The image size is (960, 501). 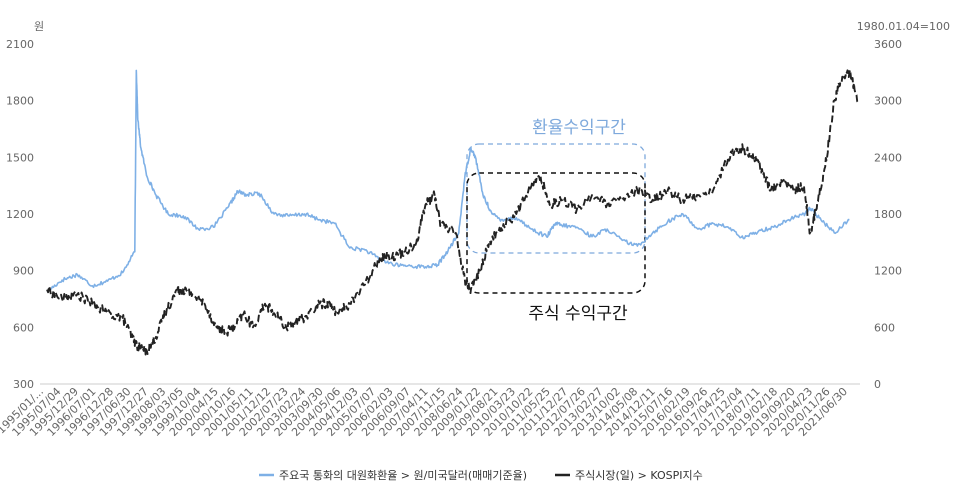 I want to click on stock-zone-label: 주식 수익구간, so click(x=578, y=314).